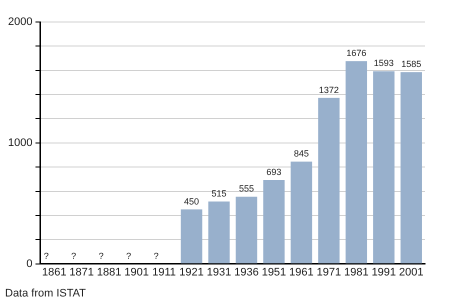 The height and width of the screenshot is (303, 455). I want to click on x-tick-label: 1981, so click(356, 272).